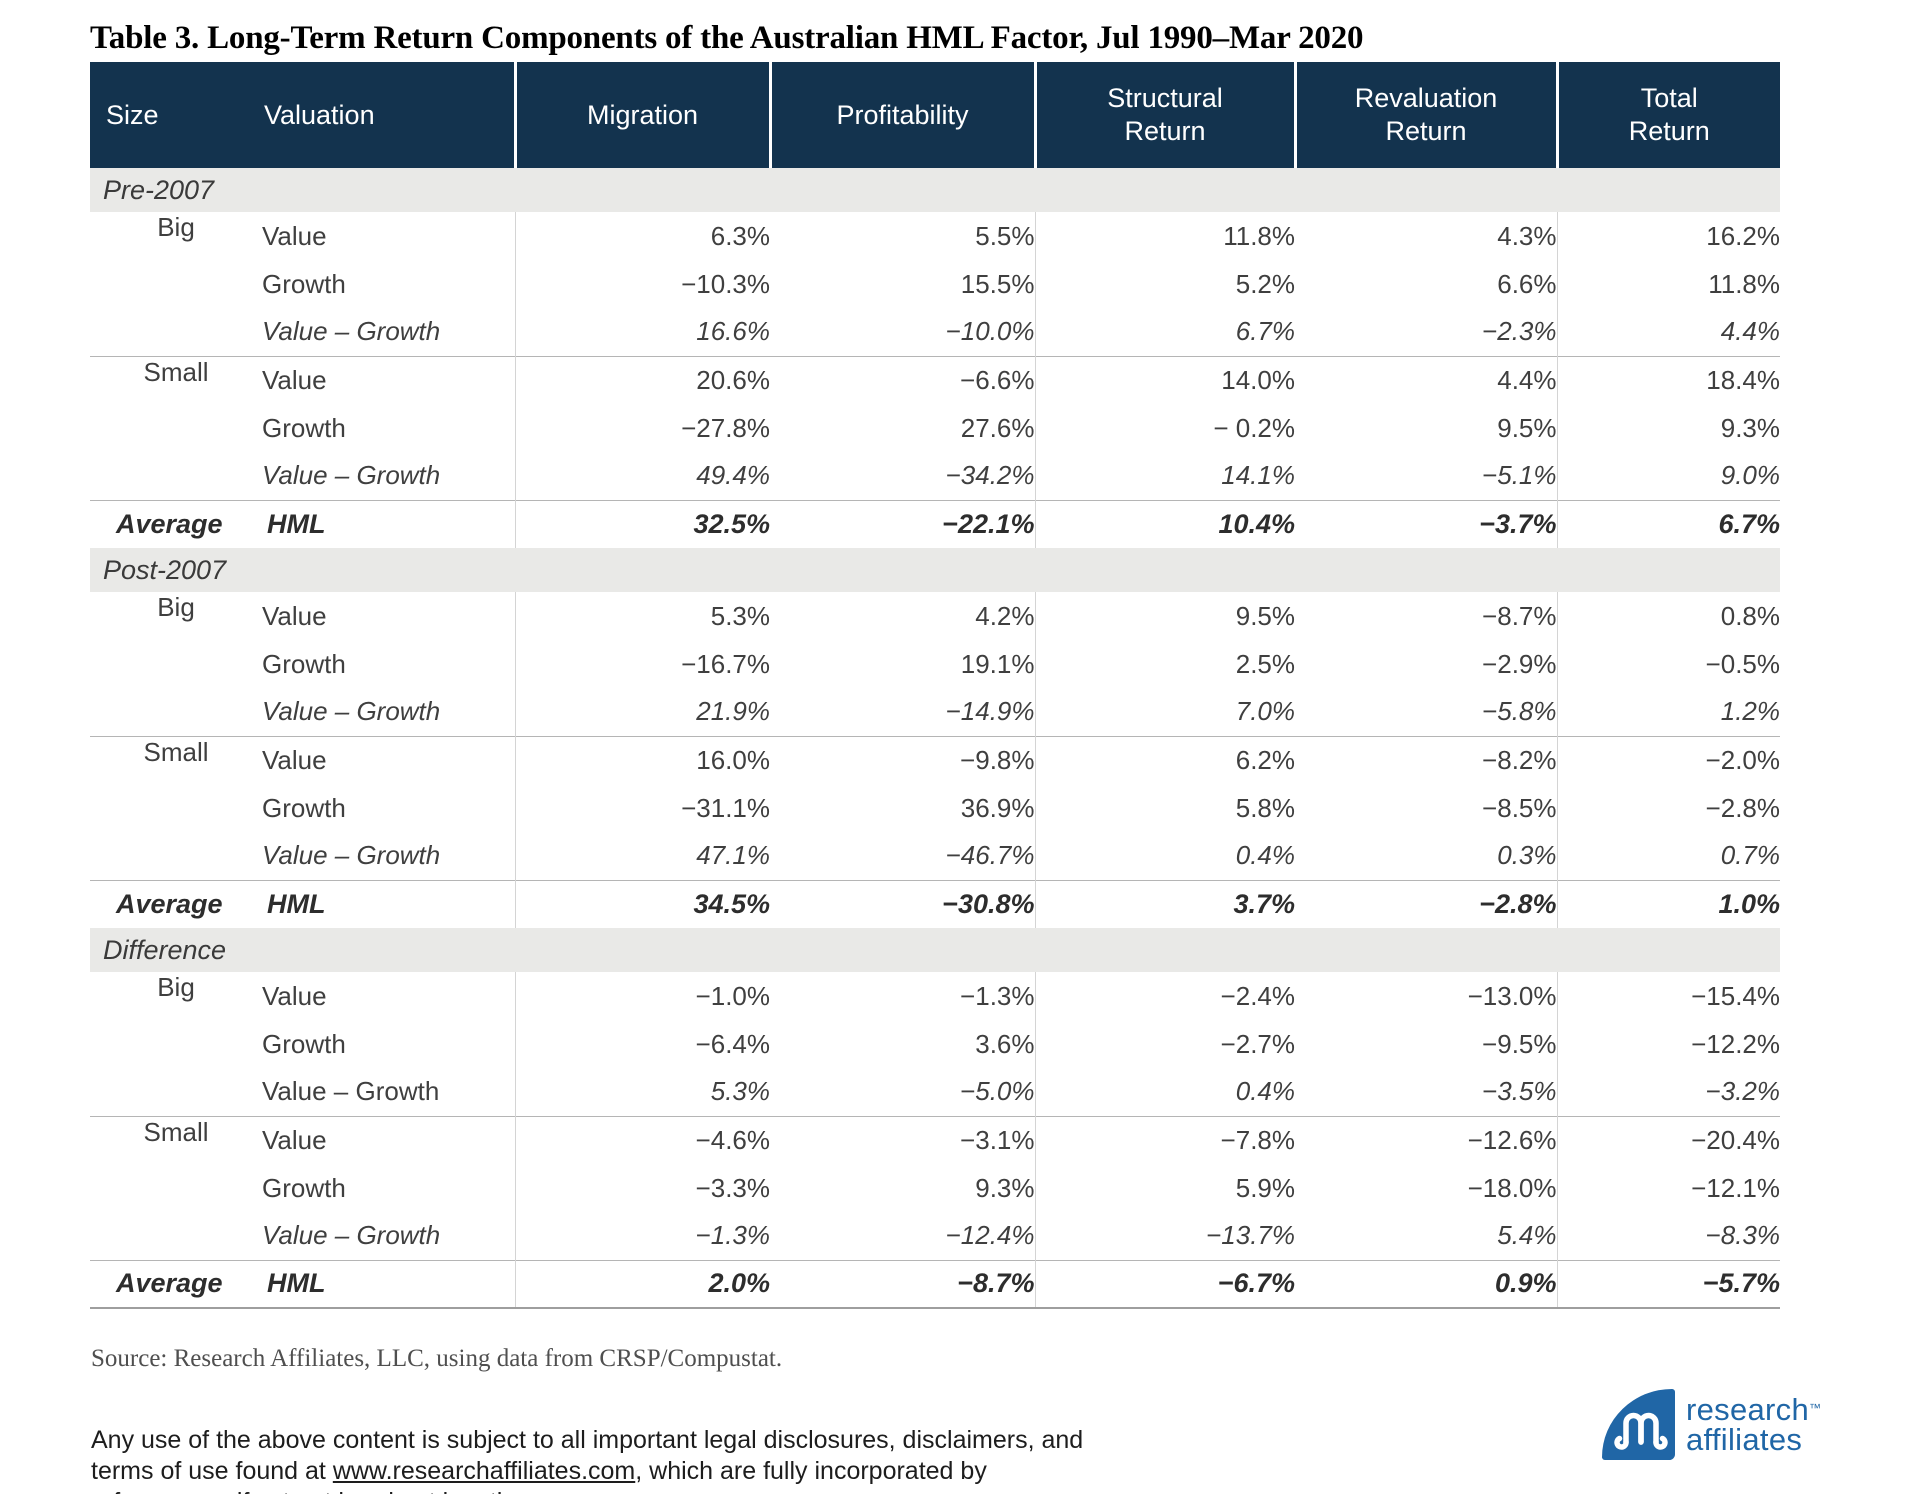  Describe the element at coordinates (1668, 523) in the screenshot. I see `cell-total-return: 6.7%` at that location.